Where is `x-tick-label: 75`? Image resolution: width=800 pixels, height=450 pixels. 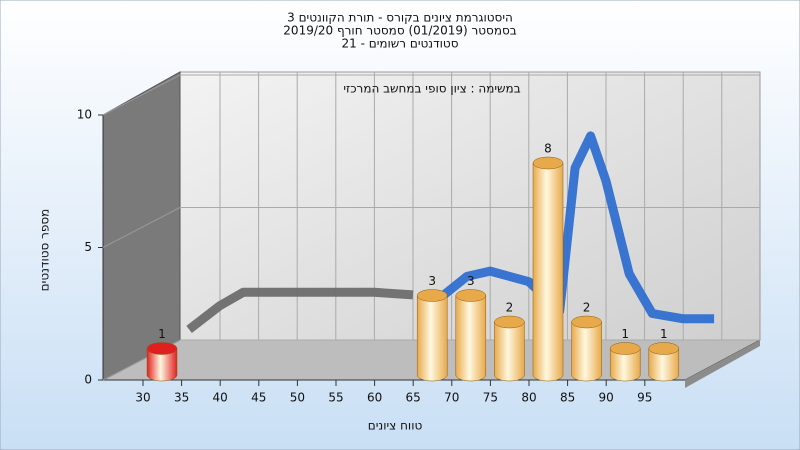 x-tick-label: 75 is located at coordinates (490, 398).